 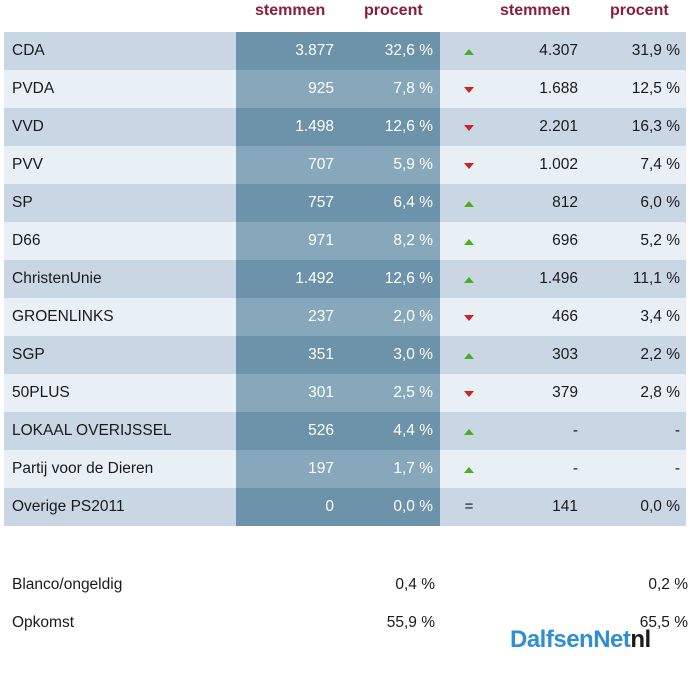 I want to click on votes-current: 197, so click(x=290, y=469).